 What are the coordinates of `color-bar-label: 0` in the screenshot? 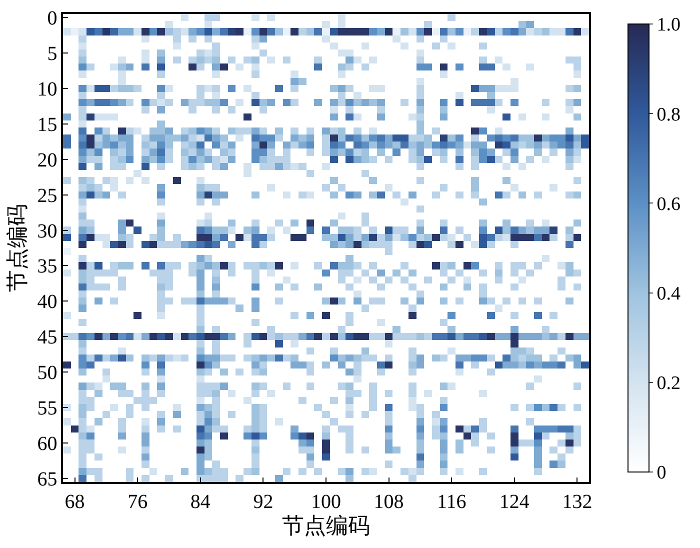 It's located at (661, 473).